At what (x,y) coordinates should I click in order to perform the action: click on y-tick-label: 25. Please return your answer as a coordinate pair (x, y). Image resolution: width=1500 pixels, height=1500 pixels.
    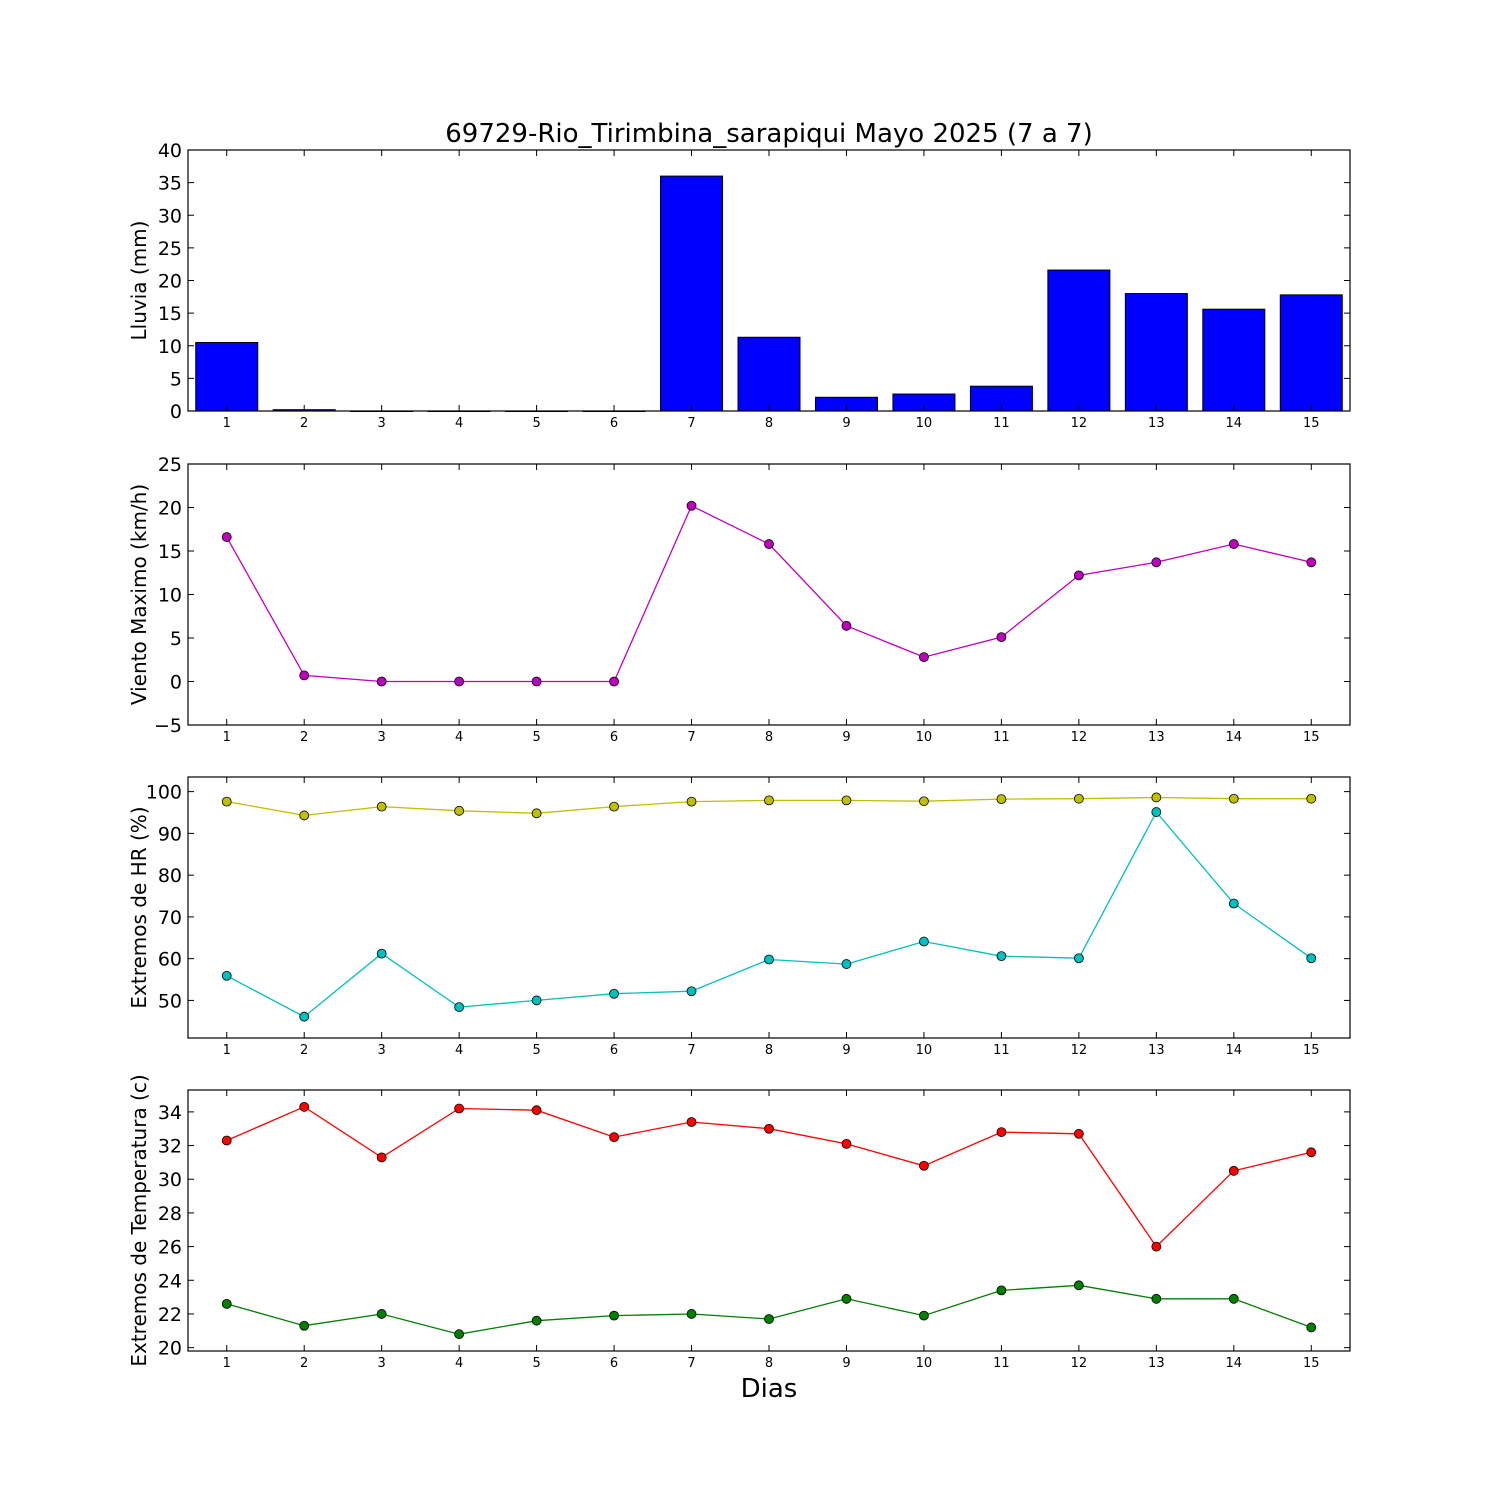
    Looking at the image, I should click on (170, 465).